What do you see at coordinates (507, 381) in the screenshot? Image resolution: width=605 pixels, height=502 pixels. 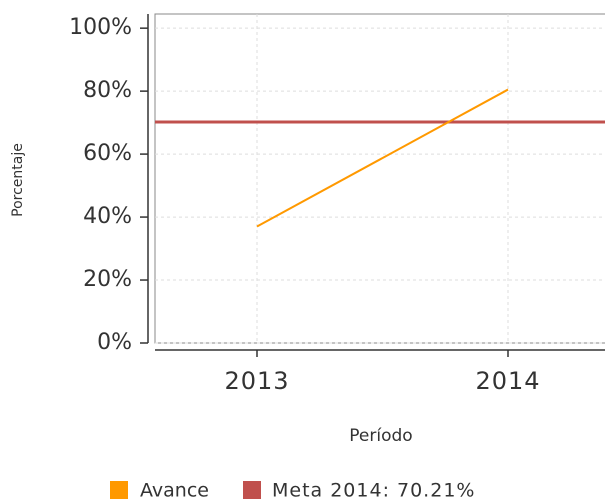 I see `x-tick-label: 2014` at bounding box center [507, 381].